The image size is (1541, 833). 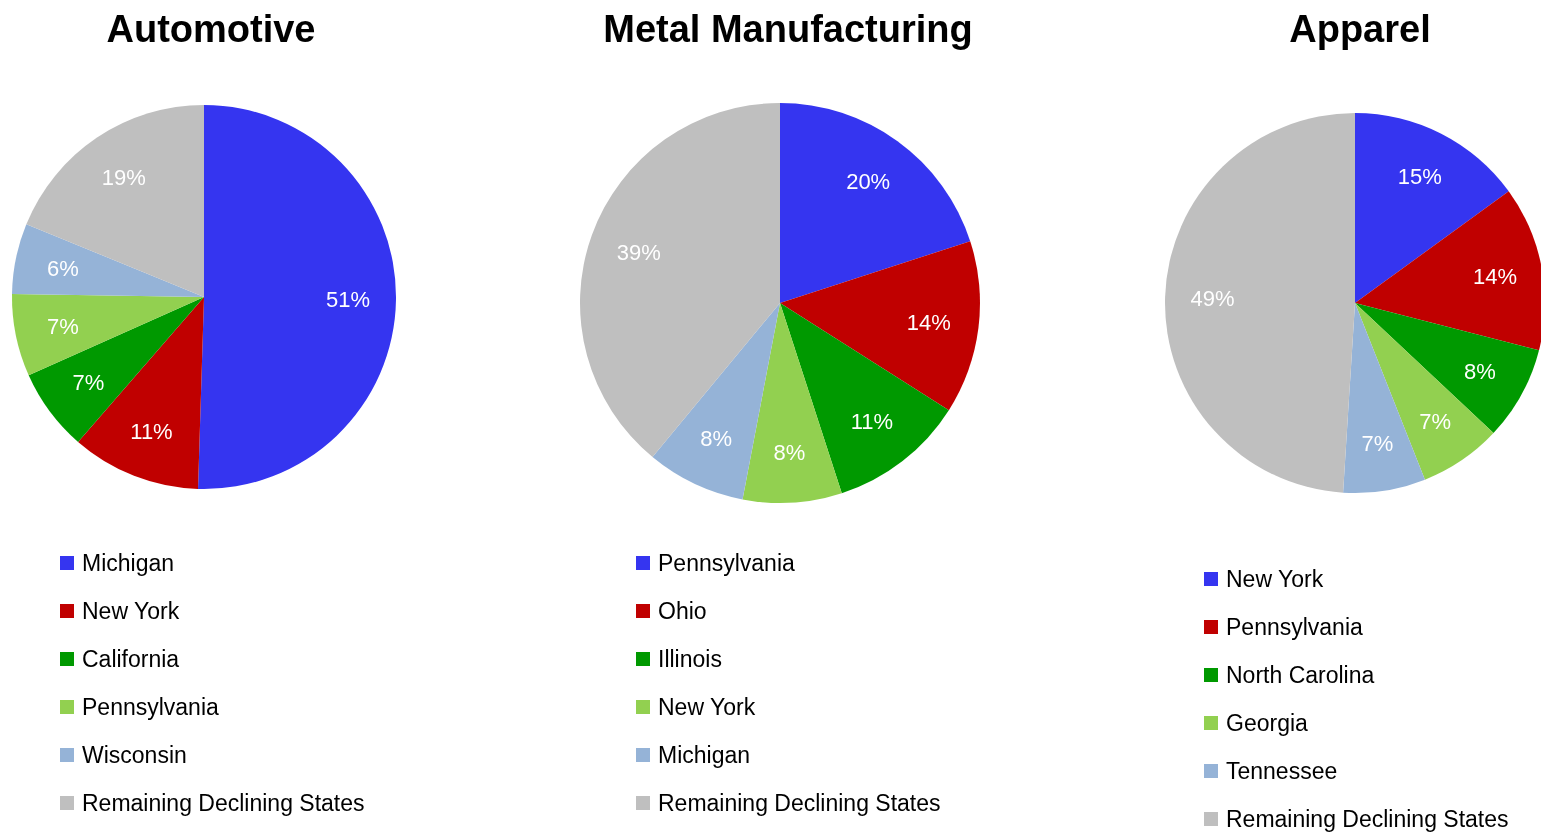 I want to click on legend-label: Georgia, so click(x=1267, y=723).